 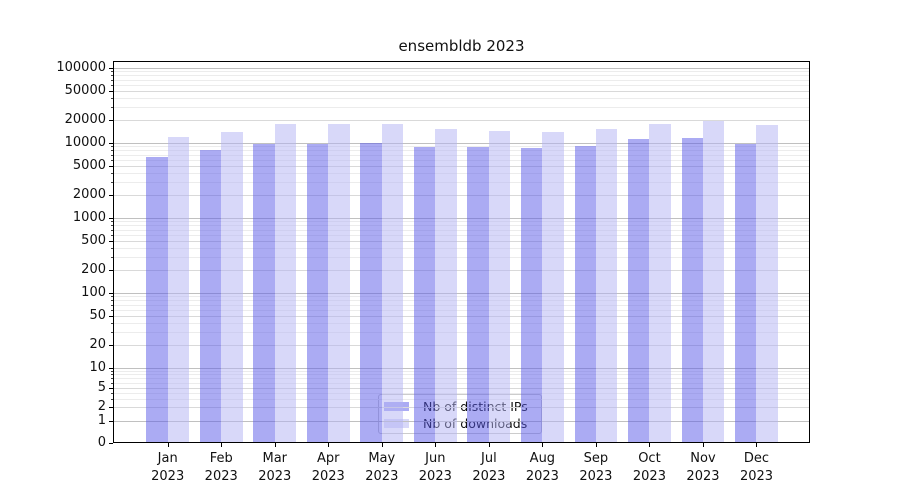 I want to click on y-tick-label: 2000, so click(x=89, y=195).